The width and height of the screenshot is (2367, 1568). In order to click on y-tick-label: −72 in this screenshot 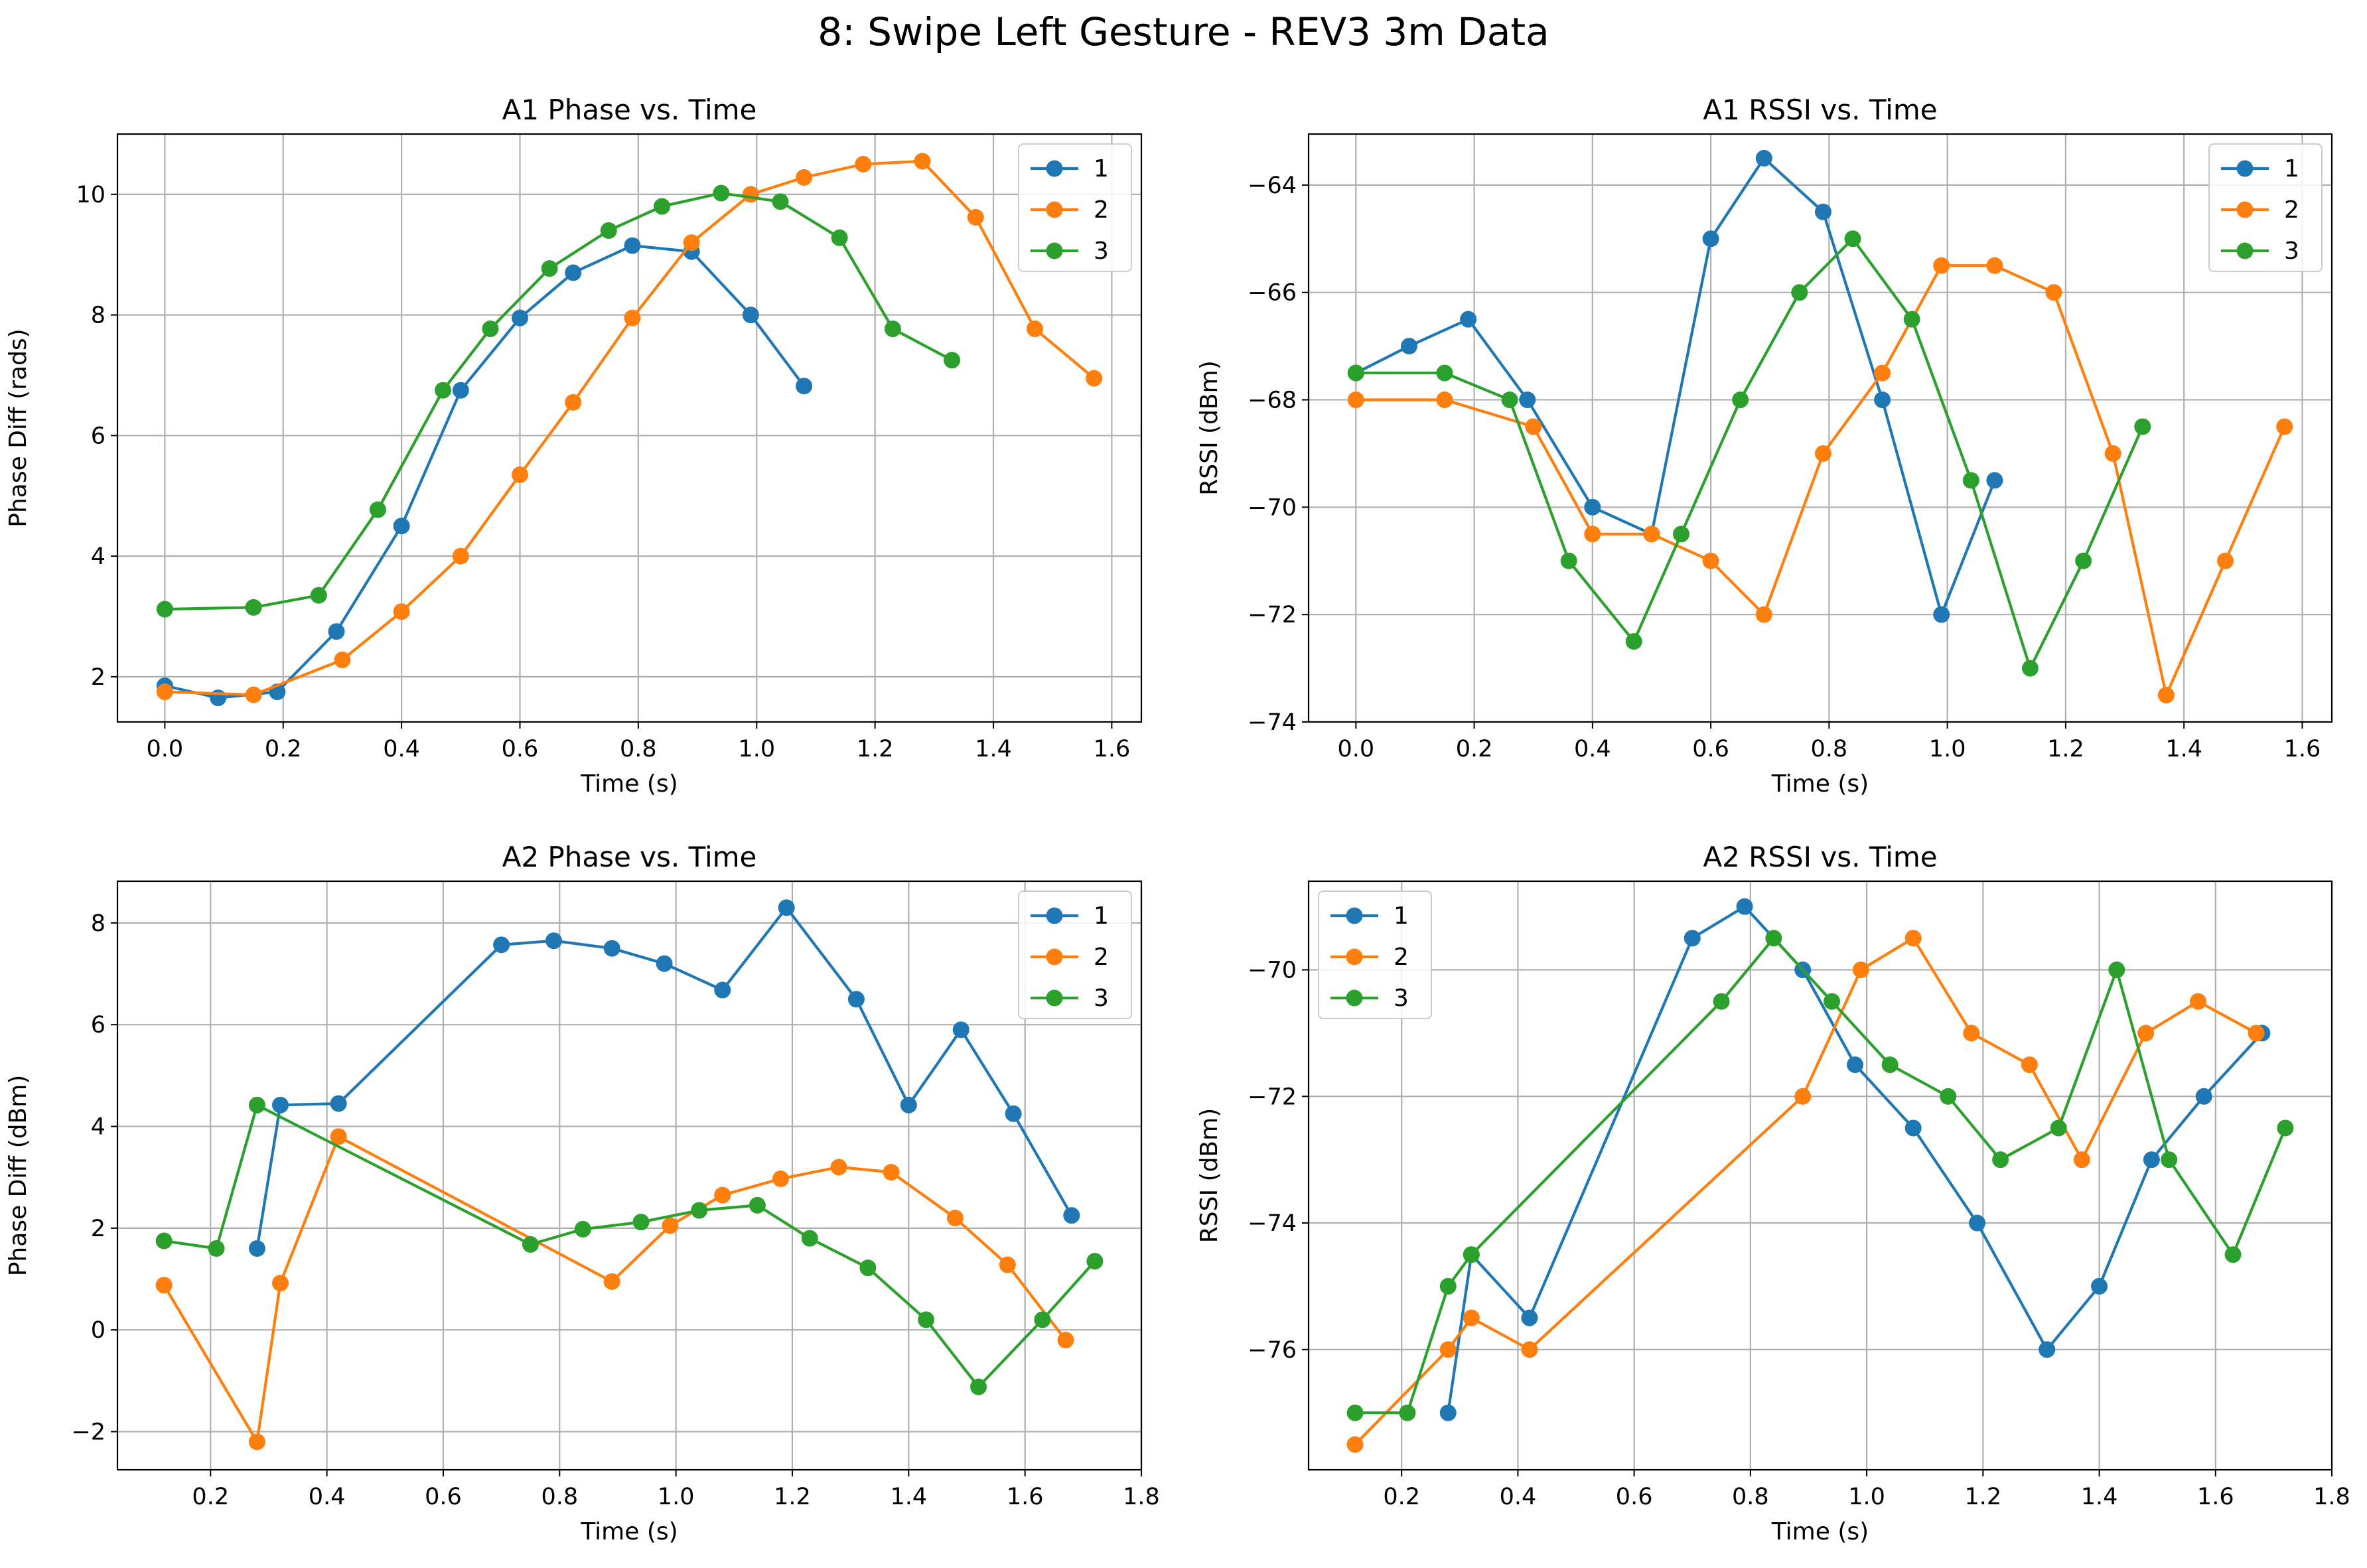, I will do `click(1272, 615)`.